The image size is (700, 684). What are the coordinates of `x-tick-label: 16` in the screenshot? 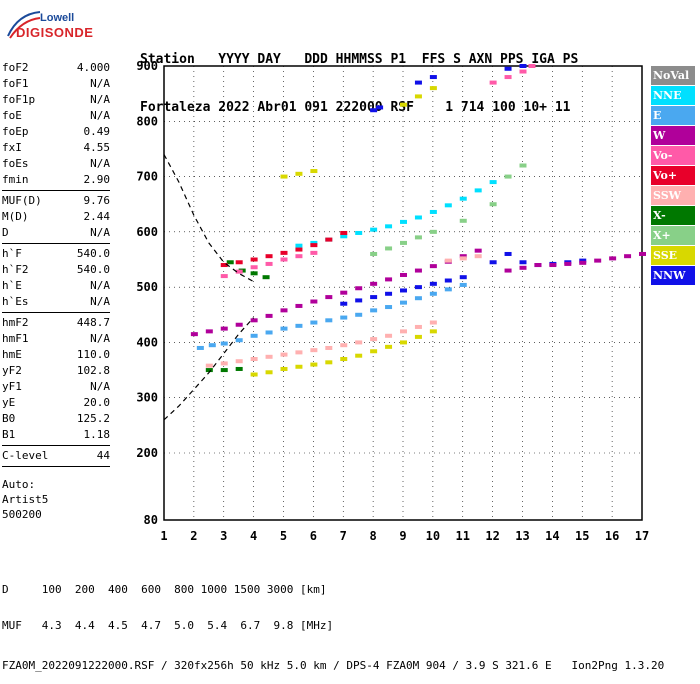 It's located at (612, 536).